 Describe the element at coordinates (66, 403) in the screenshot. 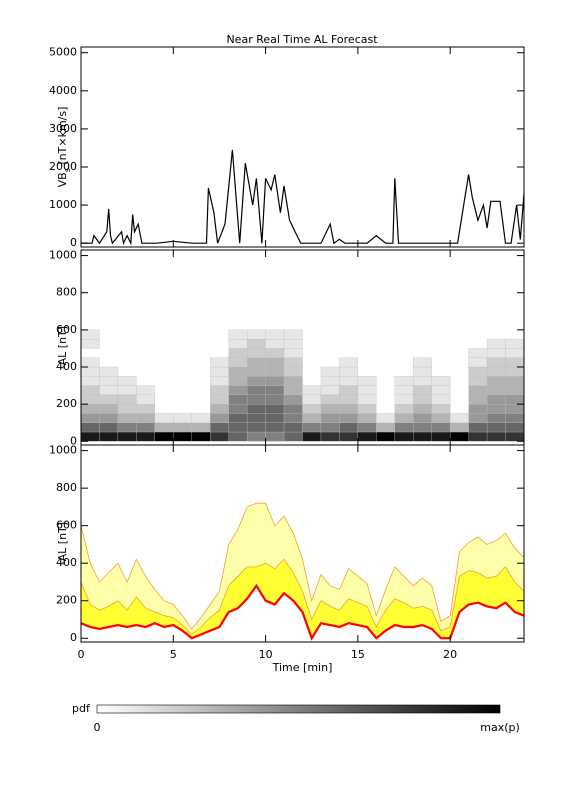

I see `y-tick-label: 200` at that location.